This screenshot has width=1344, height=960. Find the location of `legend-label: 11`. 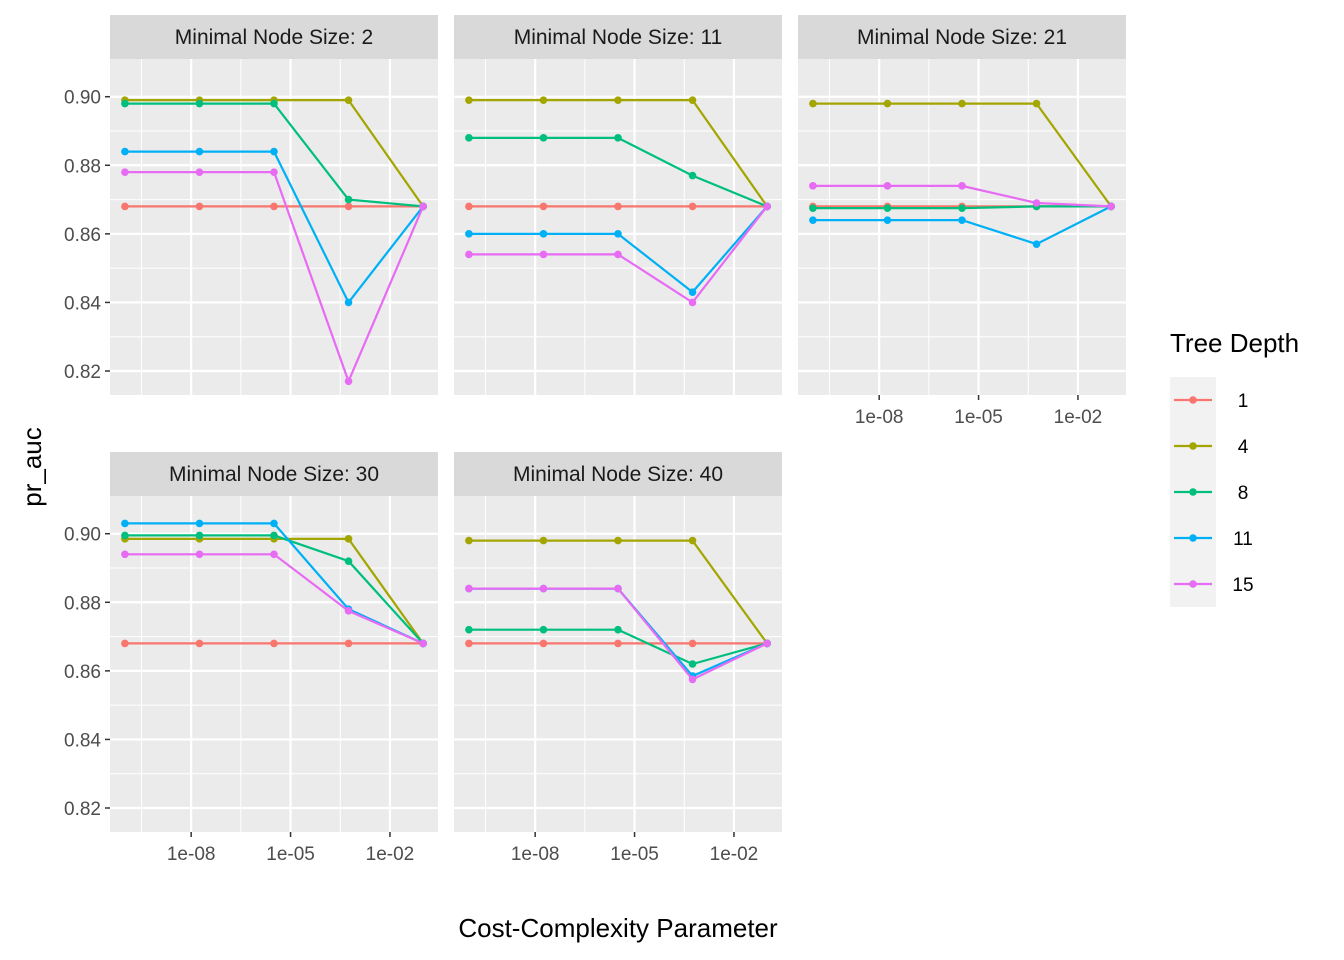

legend-label: 11 is located at coordinates (1243, 539).